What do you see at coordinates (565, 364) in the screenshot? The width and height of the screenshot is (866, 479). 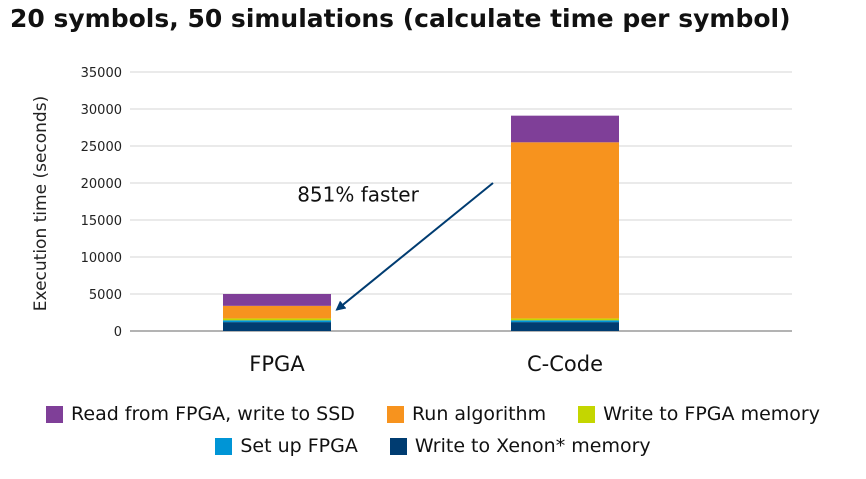 I see `x-tick-label: C-Code` at bounding box center [565, 364].